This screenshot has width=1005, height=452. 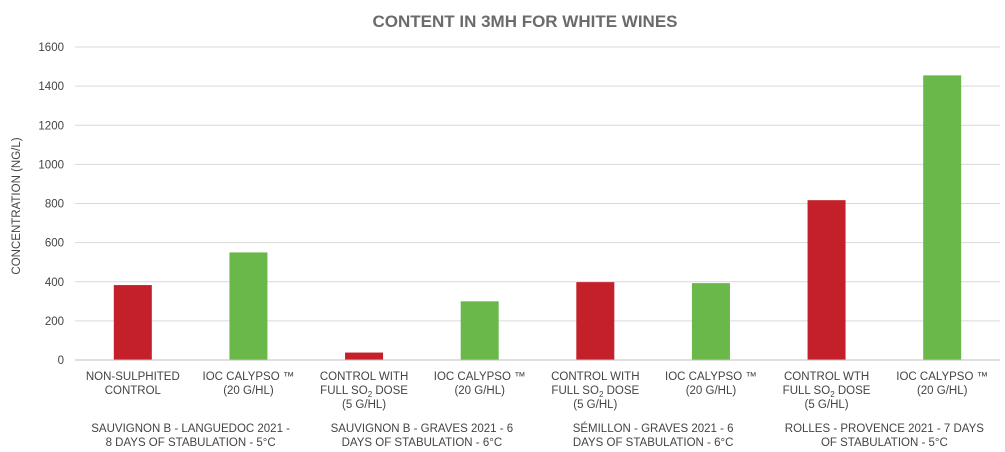 I want to click on chart-title: CONTENT IN 3MH FOR WHITE WINES, so click(x=524, y=21).